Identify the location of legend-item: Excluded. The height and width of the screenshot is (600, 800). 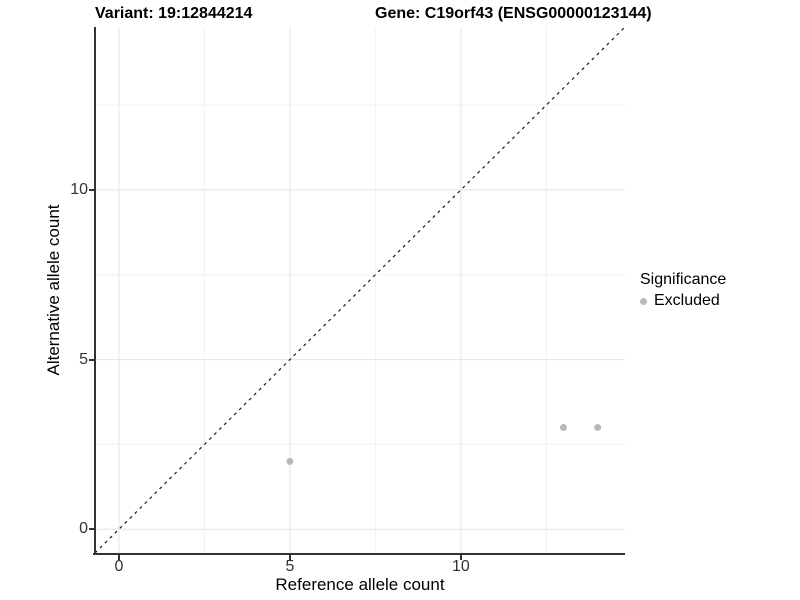
(683, 301).